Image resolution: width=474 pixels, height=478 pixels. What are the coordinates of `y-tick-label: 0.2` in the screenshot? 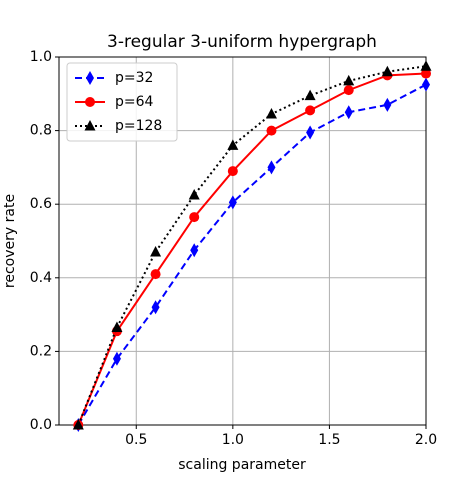 It's located at (41, 351).